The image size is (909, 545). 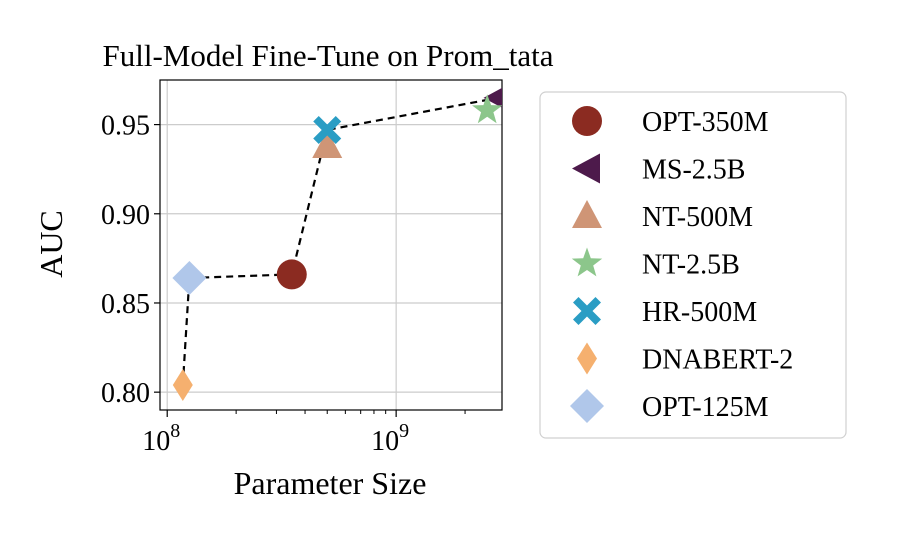 I want to click on y-tick-label: 0.80, so click(x=125, y=393).